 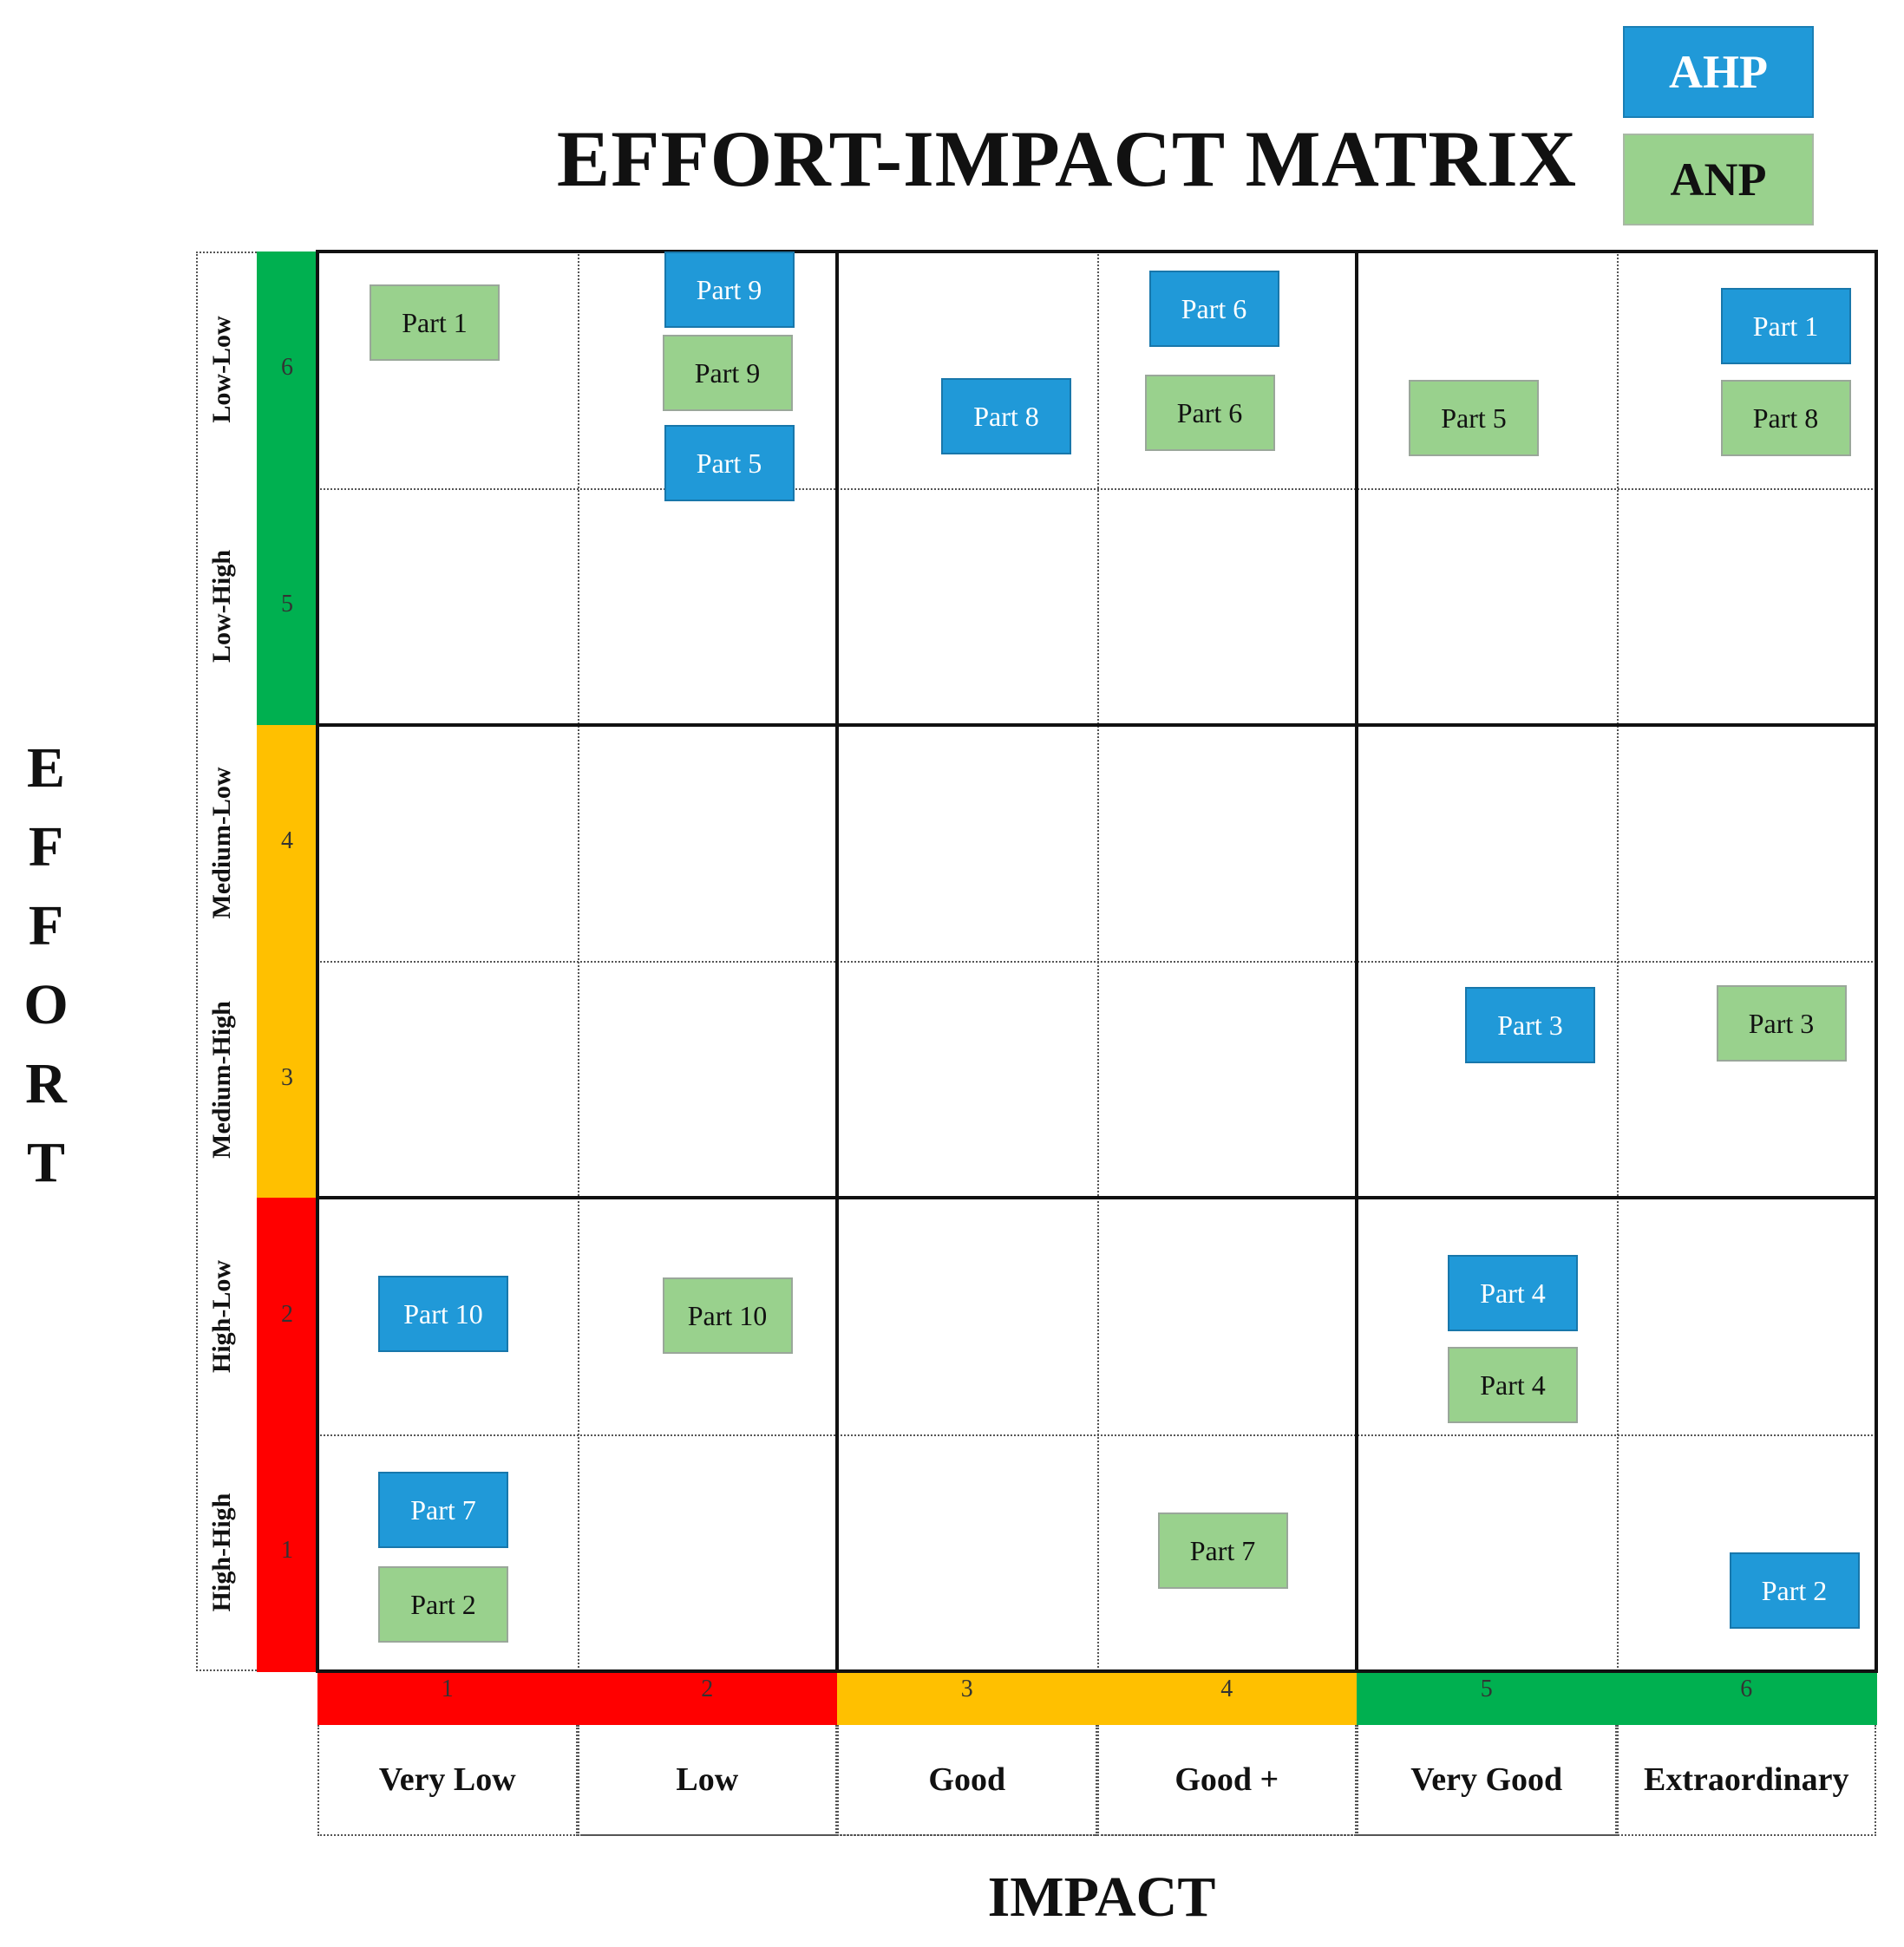 What do you see at coordinates (729, 290) in the screenshot?
I see `part-tag-ahp: Part 9` at bounding box center [729, 290].